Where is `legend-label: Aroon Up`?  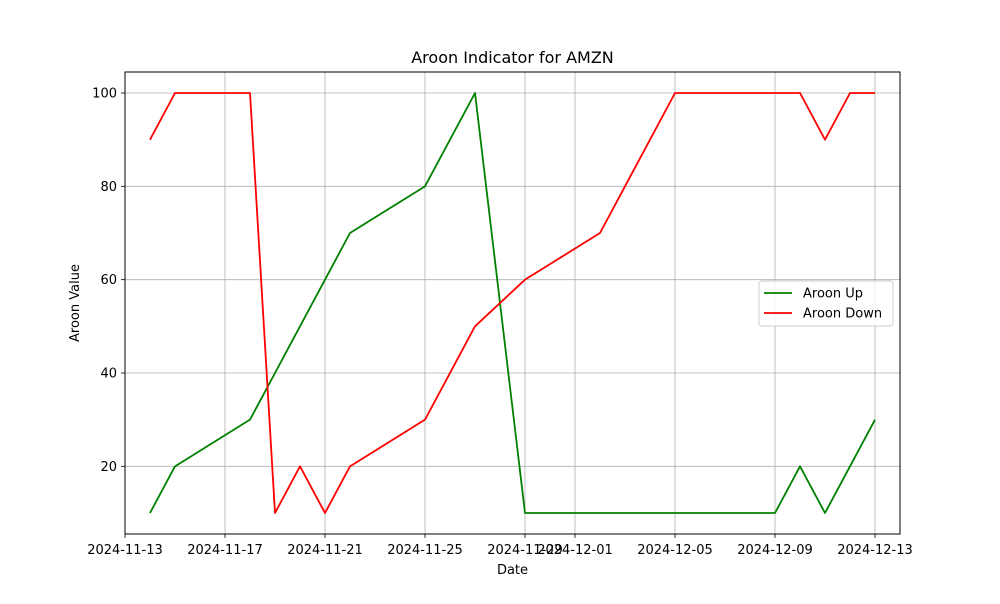
legend-label: Aroon Up is located at coordinates (833, 294).